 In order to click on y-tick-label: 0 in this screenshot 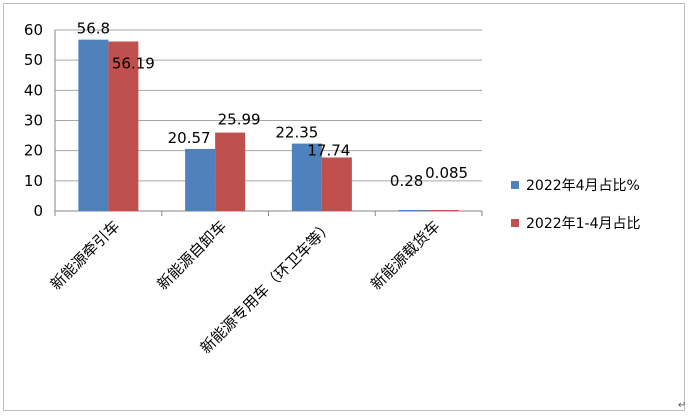, I will do `click(38, 211)`.